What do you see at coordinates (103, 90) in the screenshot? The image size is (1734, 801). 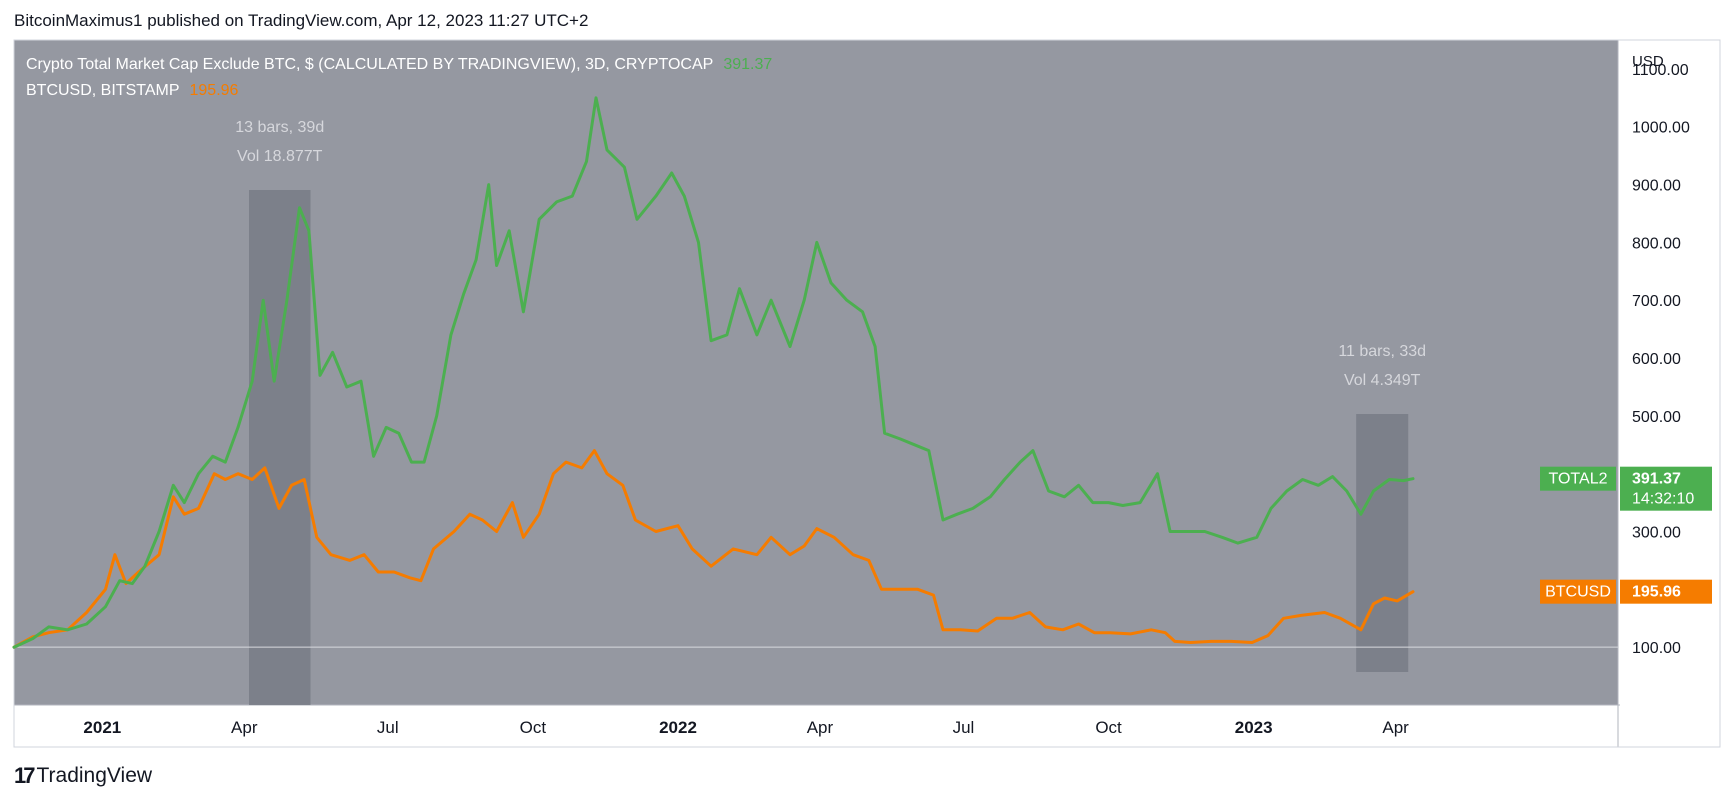 I see `legend-btcusd-label: BTCUSD, BITSTAMP` at bounding box center [103, 90].